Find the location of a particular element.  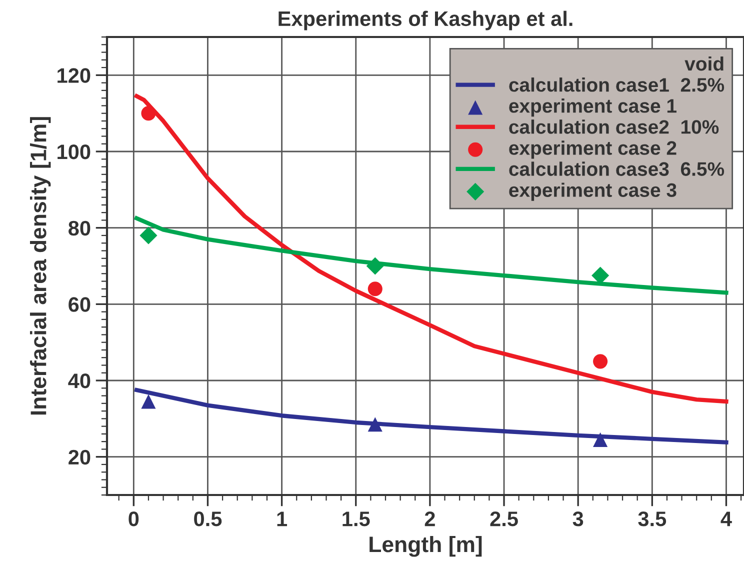

legend-label: experiment case 1 is located at coordinates (592, 107).